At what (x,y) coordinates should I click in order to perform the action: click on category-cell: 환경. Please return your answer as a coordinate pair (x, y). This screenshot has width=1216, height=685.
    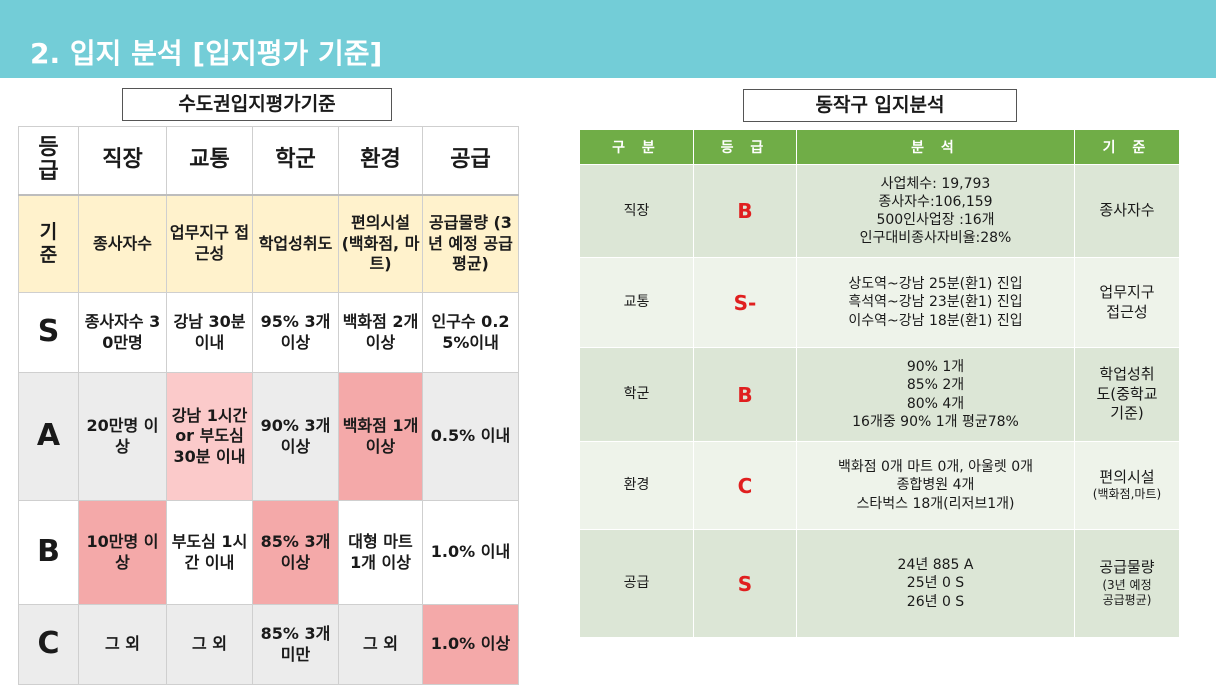
    Looking at the image, I should click on (636, 485).